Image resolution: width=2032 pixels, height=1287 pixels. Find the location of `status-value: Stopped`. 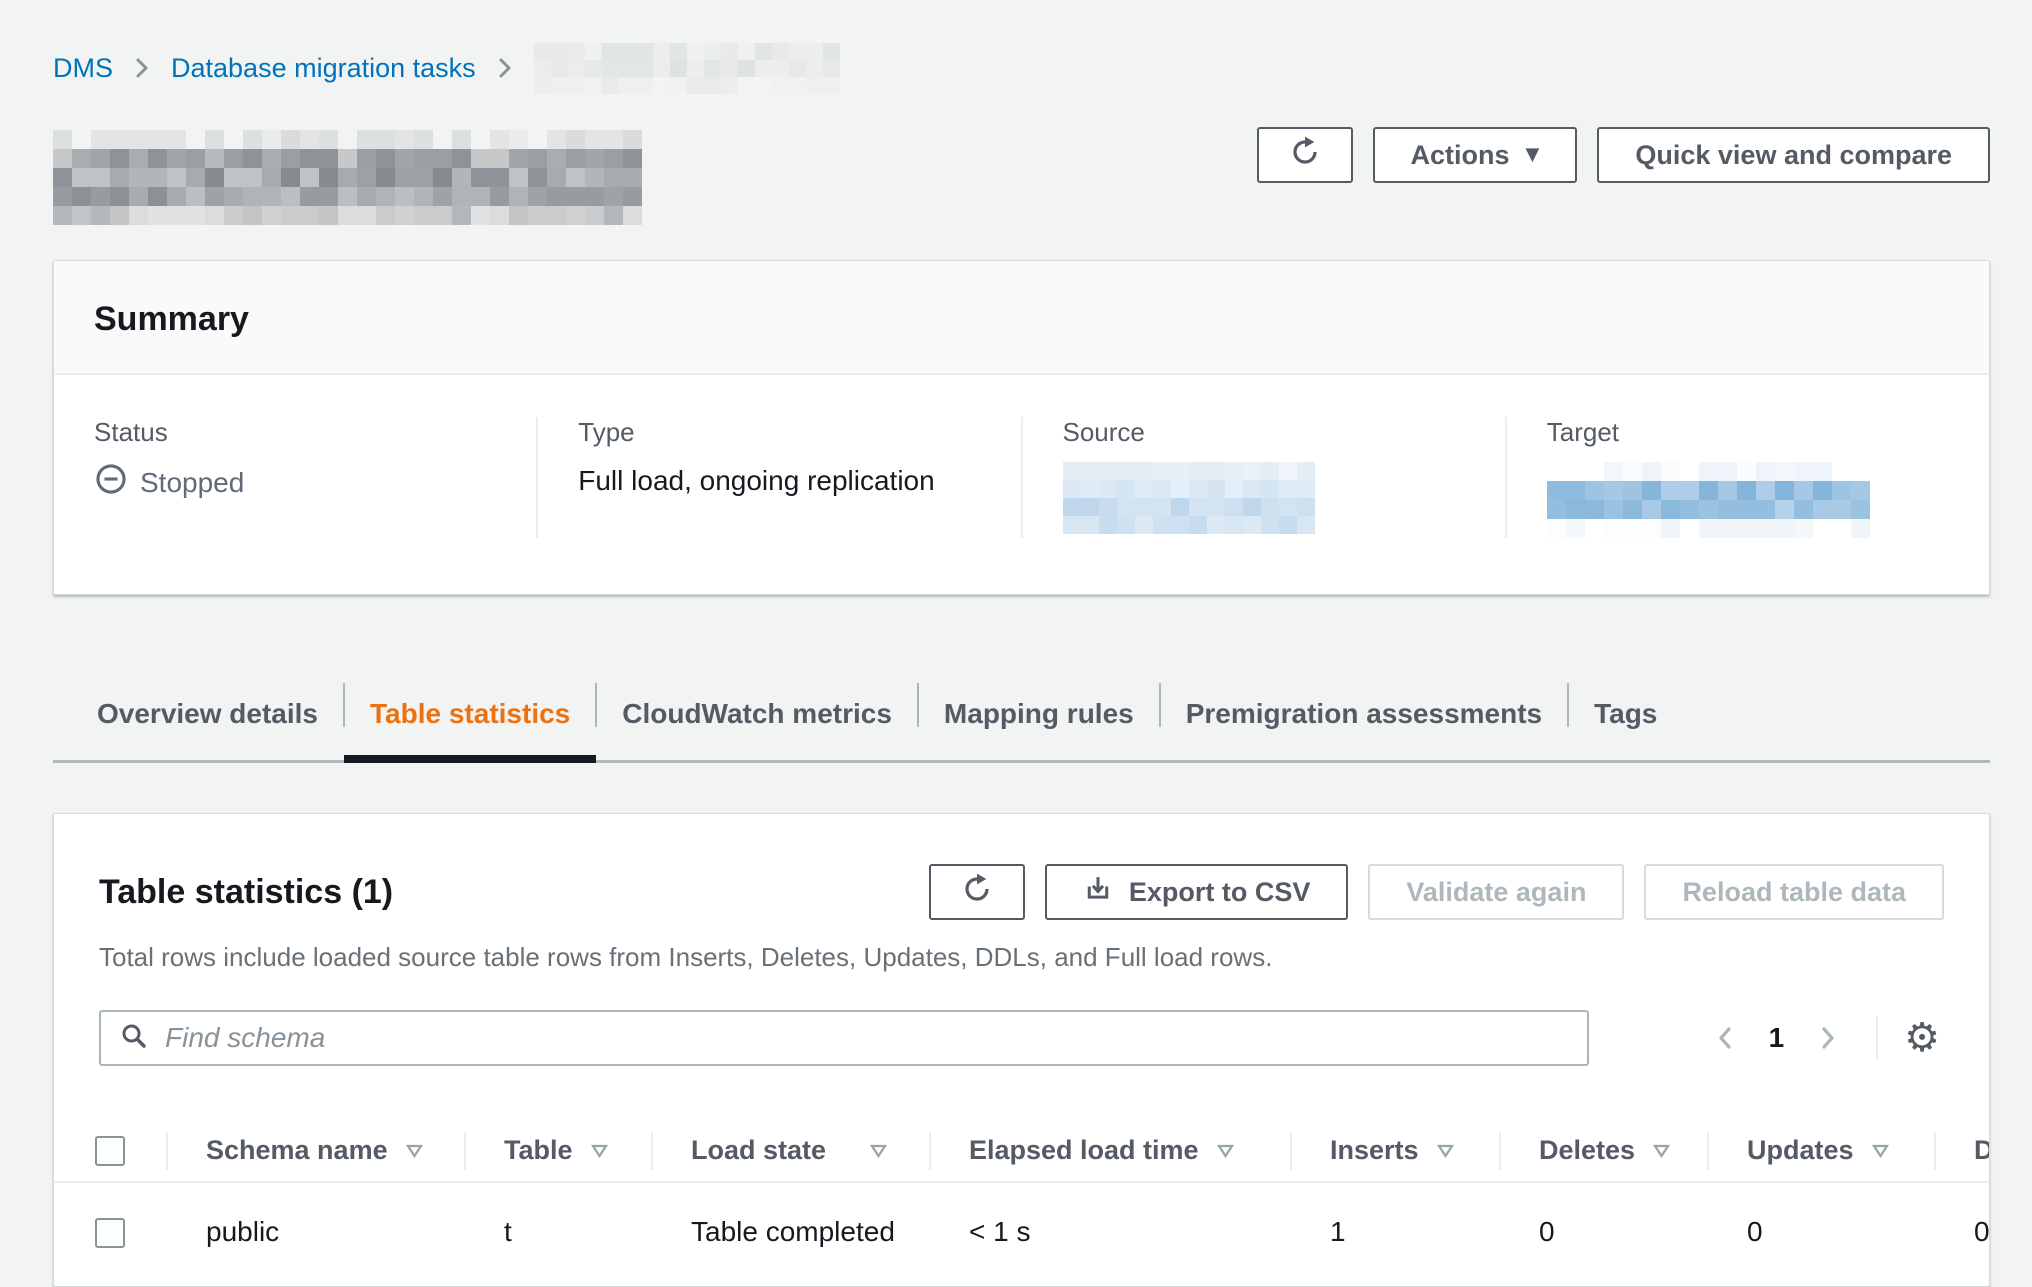

status-value: Stopped is located at coordinates (192, 482).